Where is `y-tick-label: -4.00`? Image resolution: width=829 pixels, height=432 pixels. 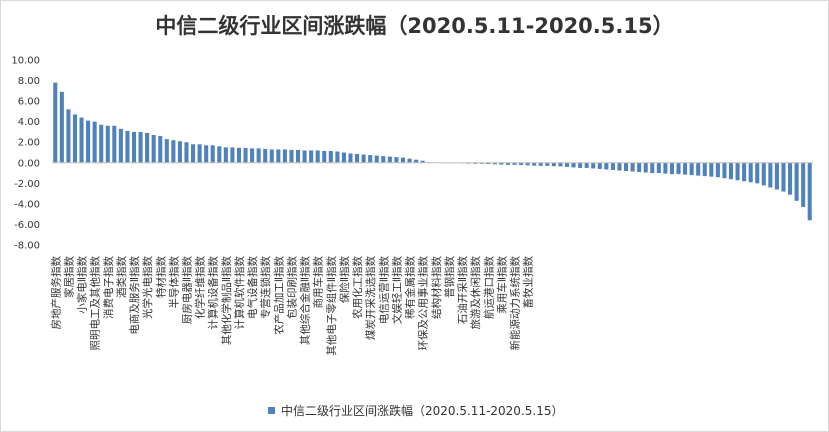 y-tick-label: -4.00 is located at coordinates (27, 204).